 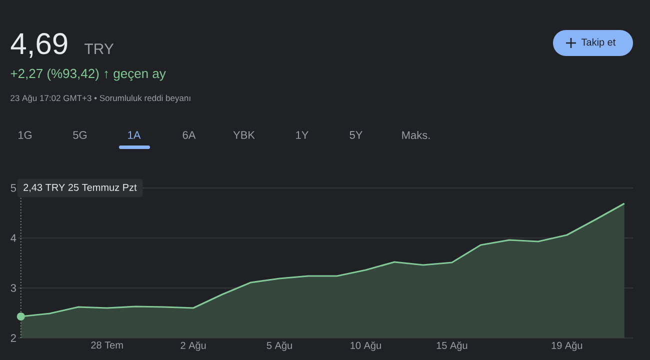 What do you see at coordinates (598, 43) in the screenshot?
I see `text: Takip et` at bounding box center [598, 43].